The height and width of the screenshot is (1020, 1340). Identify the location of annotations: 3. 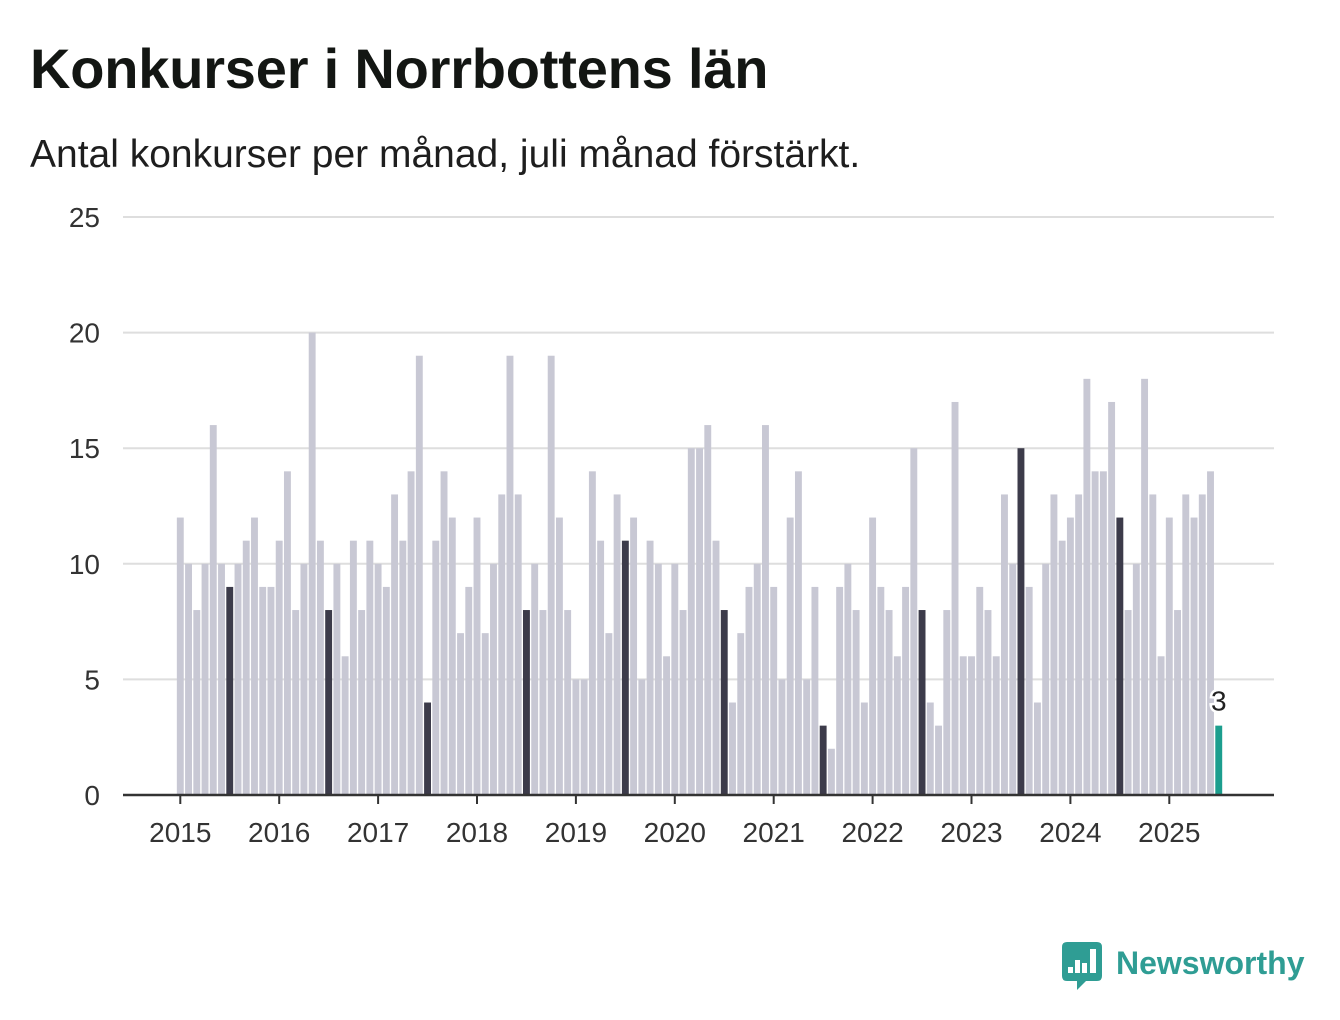
(1218, 701).